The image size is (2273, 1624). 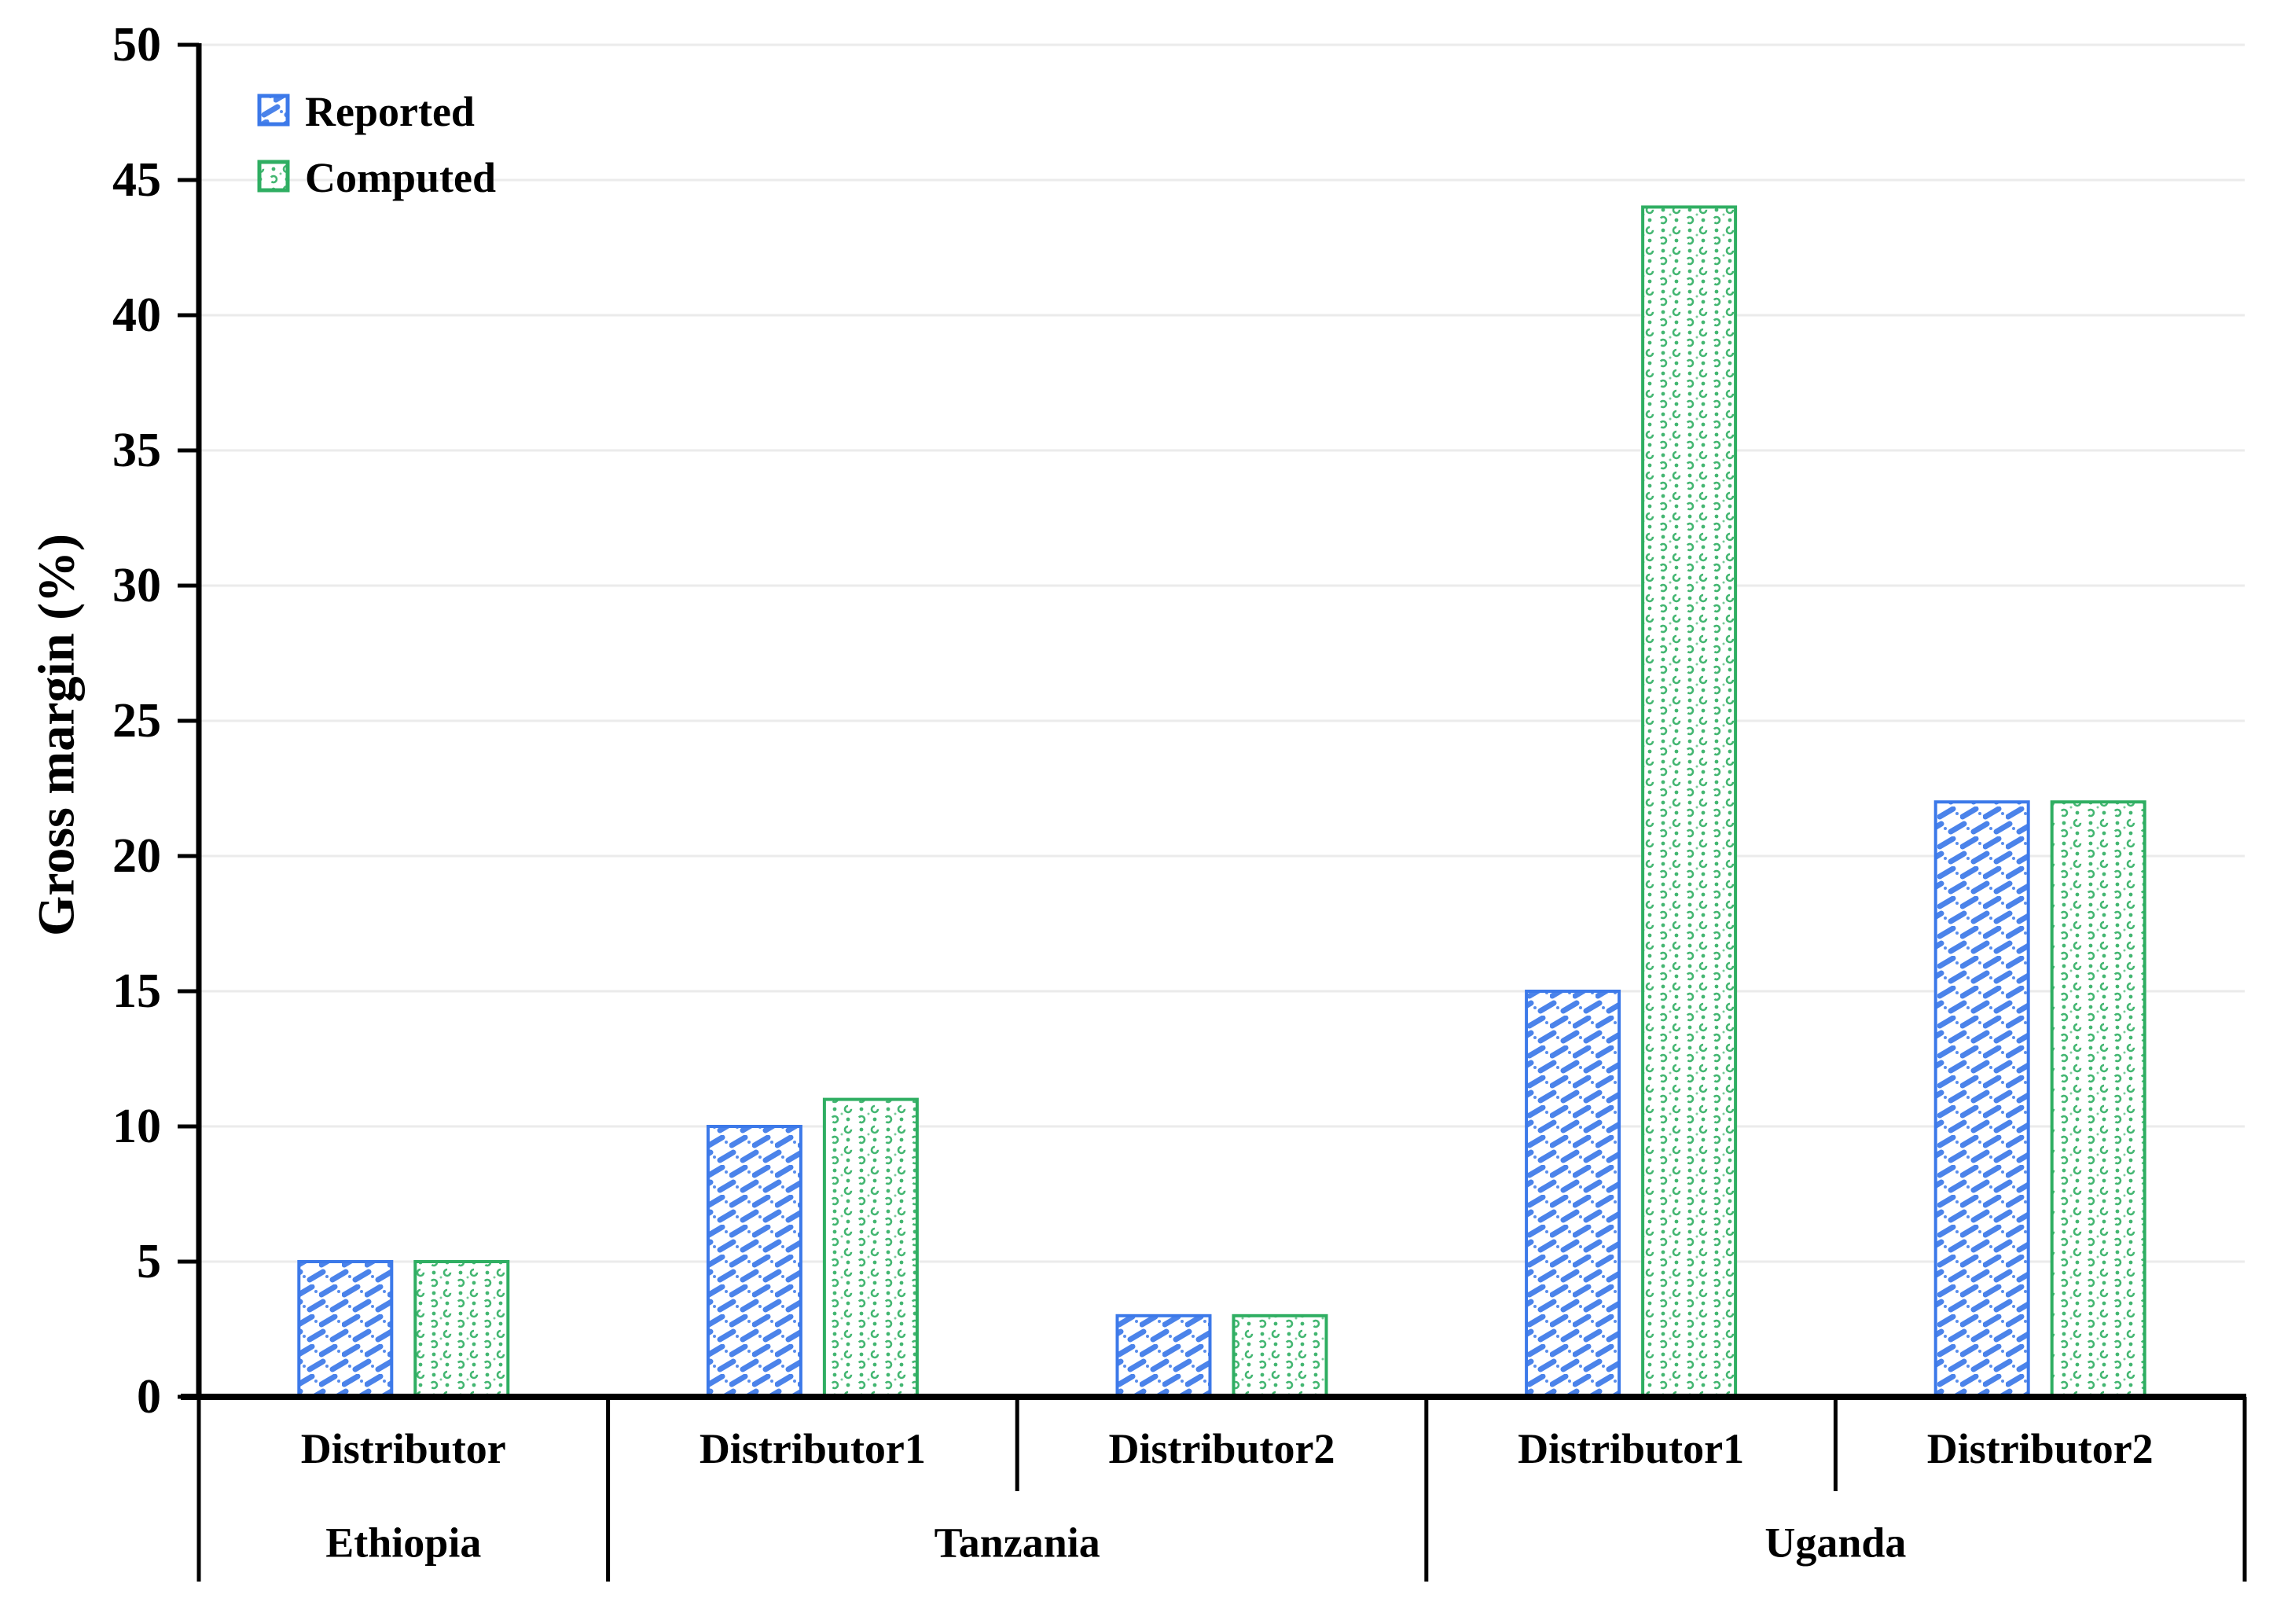 I want to click on y-tick-label: 15, so click(x=136, y=991).